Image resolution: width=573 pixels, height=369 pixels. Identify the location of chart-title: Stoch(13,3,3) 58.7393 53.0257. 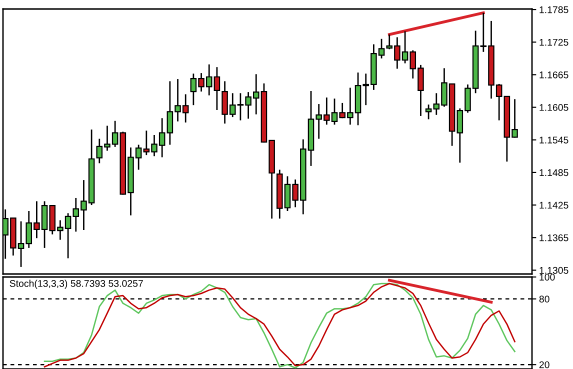
(76, 284).